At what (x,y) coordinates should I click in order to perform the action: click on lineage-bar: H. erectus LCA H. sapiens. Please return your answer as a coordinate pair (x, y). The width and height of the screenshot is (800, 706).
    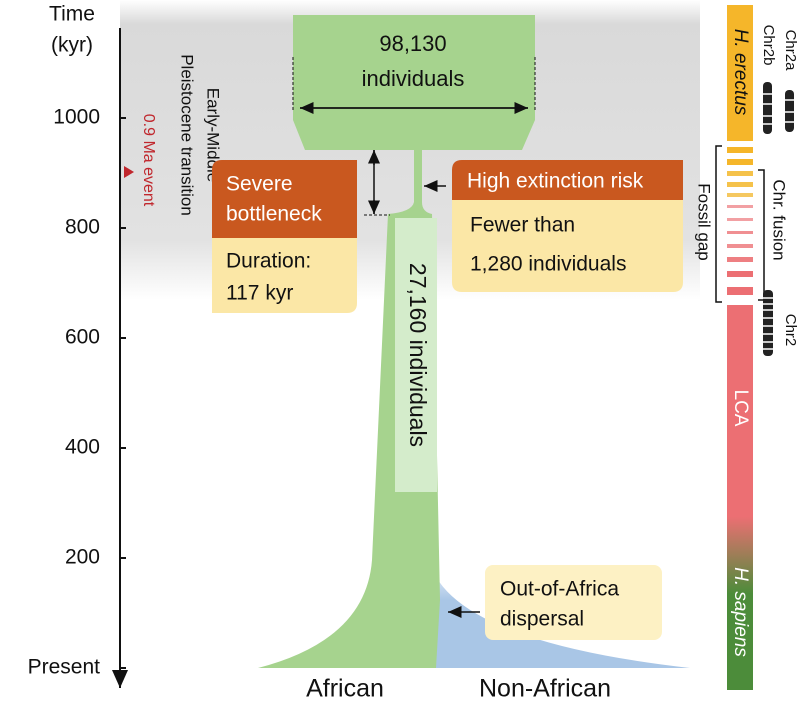
    Looking at the image, I should click on (740, 347).